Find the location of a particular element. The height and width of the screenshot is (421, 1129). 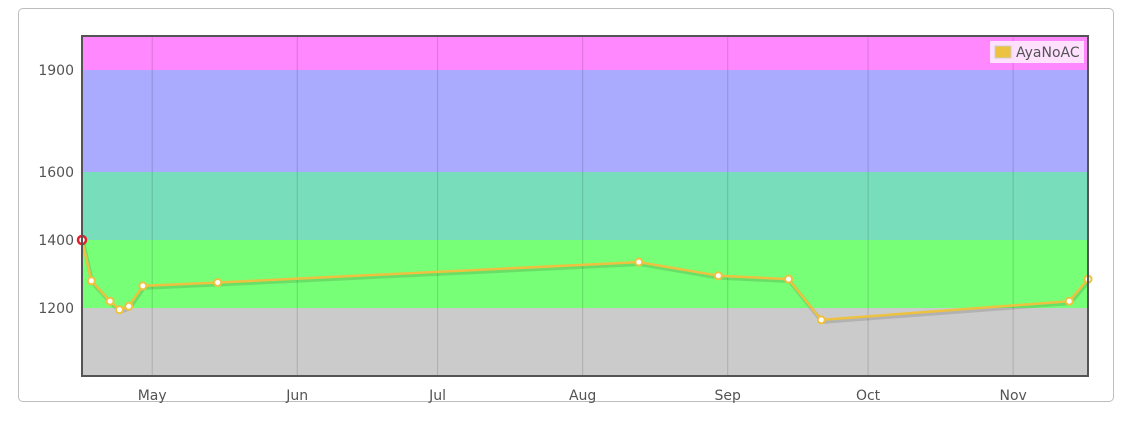

y-tick-label: 1900 is located at coordinates (56, 71).